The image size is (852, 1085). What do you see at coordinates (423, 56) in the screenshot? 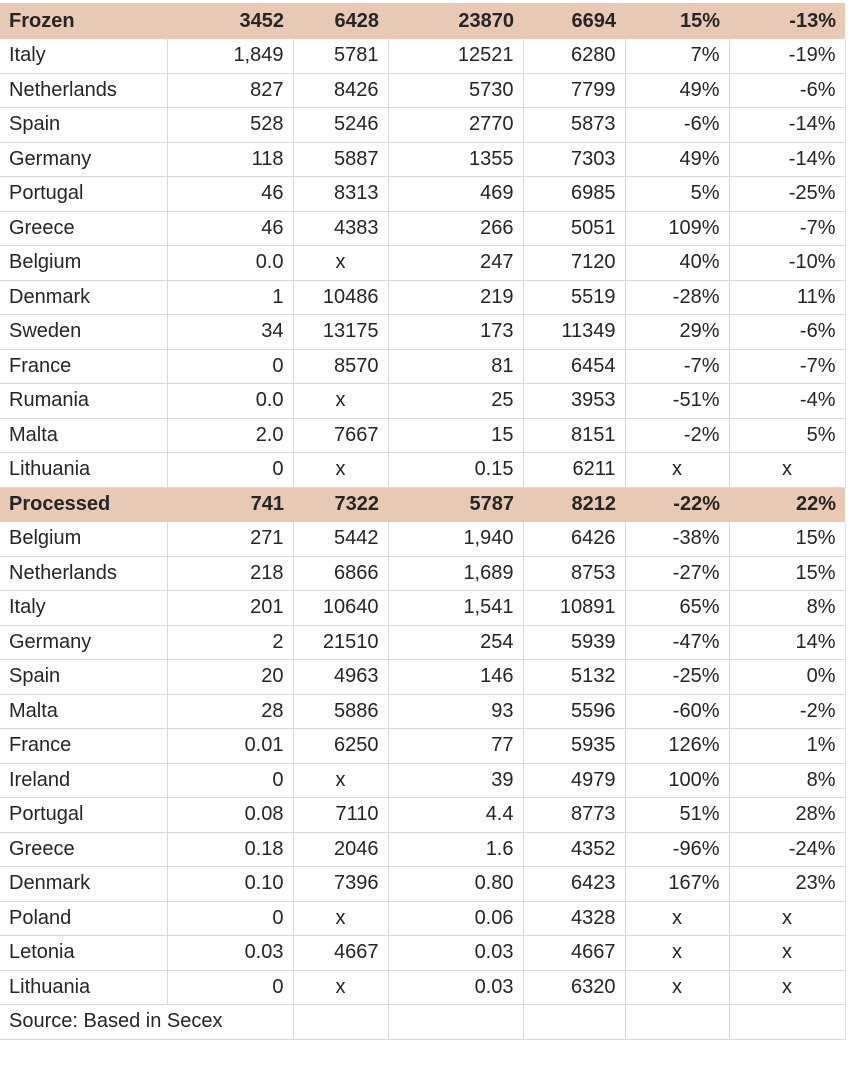
I see `table-row: Italy 1,849 5781 12521 6280 7% -19%` at bounding box center [423, 56].